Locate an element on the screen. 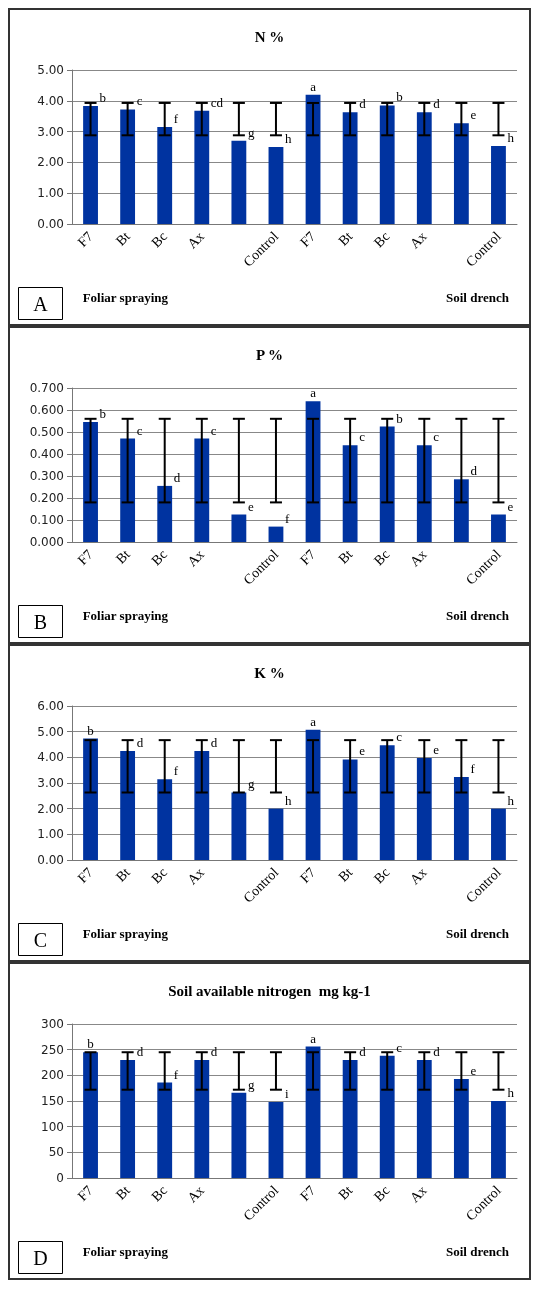  chart-title: Soil available nitrogen mg kg-1 is located at coordinates (269, 990).